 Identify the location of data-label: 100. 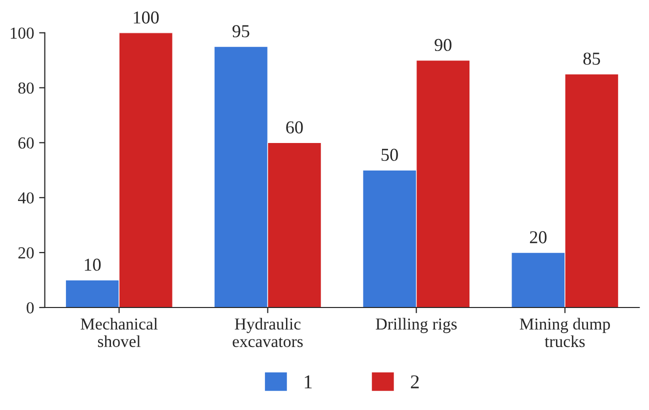
(146, 17).